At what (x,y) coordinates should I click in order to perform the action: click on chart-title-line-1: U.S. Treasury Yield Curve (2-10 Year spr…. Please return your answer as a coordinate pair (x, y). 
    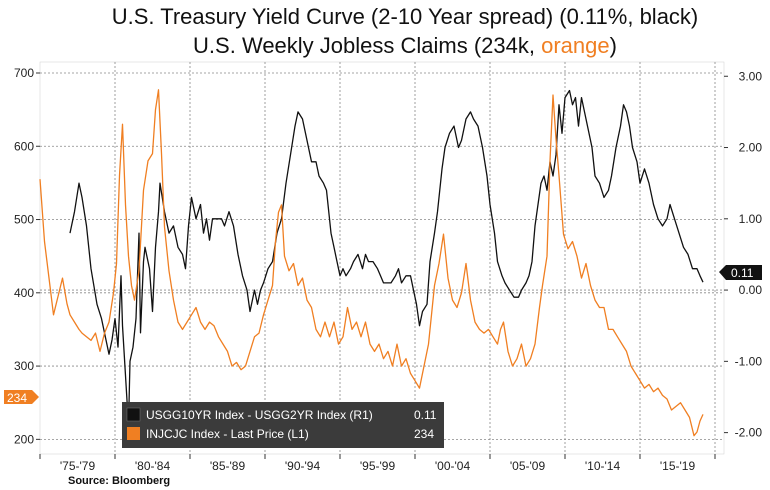
    Looking at the image, I should click on (405, 16).